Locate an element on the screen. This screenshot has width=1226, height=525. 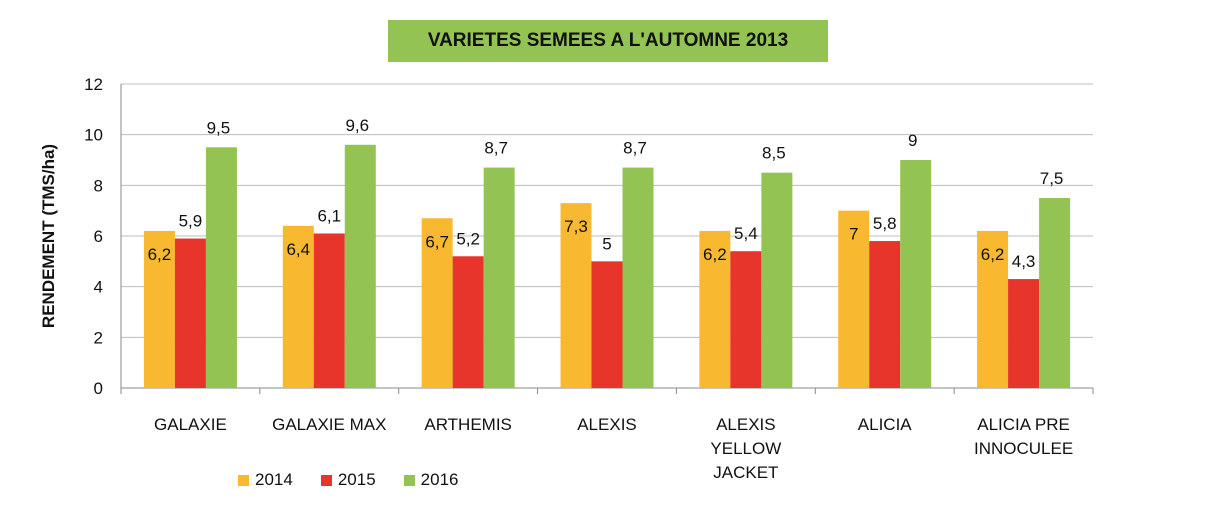
legend-label: 2016 is located at coordinates (439, 479).